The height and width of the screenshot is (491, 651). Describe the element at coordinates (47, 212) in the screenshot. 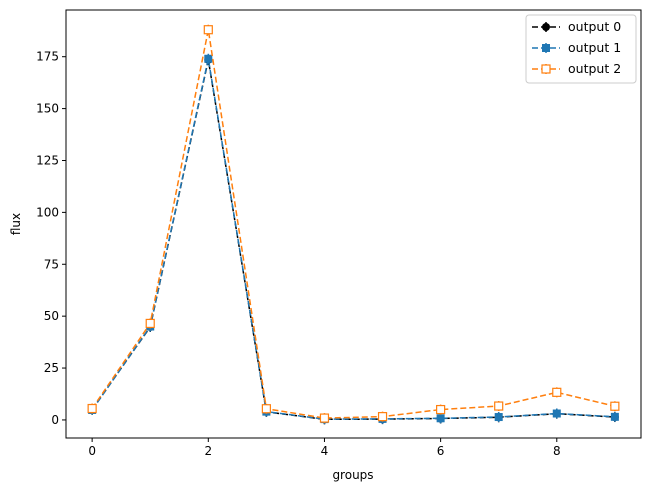

I see `y-tick-label: 100` at that location.